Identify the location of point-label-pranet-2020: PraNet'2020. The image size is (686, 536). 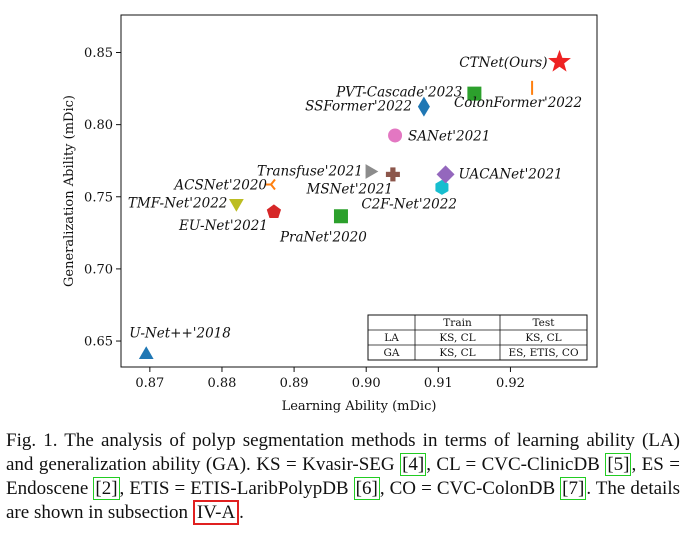
(323, 237).